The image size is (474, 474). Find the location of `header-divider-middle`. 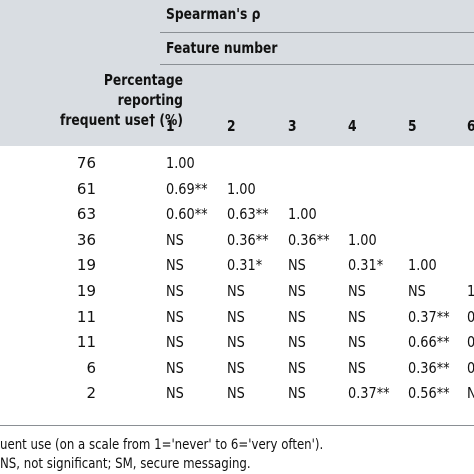

header-divider-middle is located at coordinates (317, 64).